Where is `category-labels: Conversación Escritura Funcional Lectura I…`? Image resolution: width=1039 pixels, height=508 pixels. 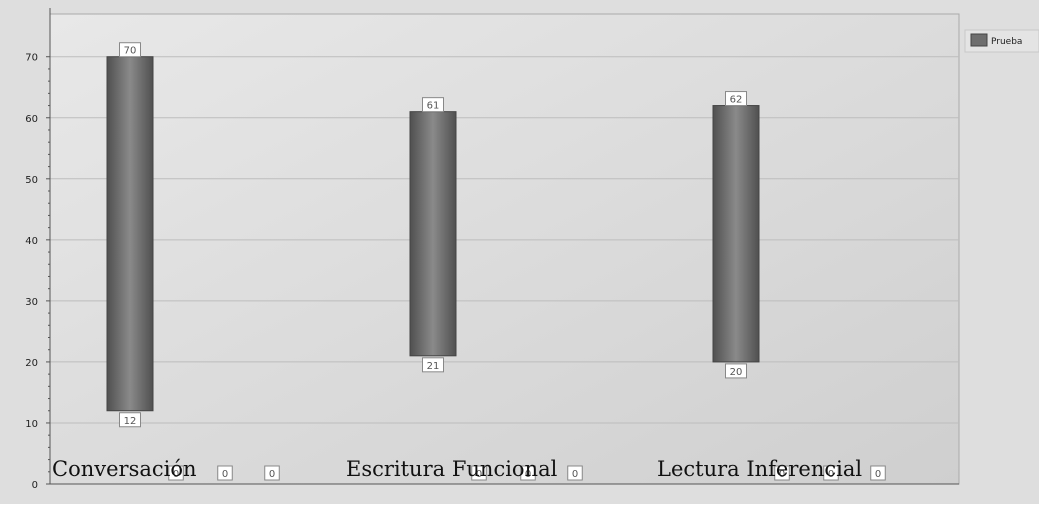 category-labels: Conversación Escritura Funcional Lectura I… is located at coordinates (457, 469).